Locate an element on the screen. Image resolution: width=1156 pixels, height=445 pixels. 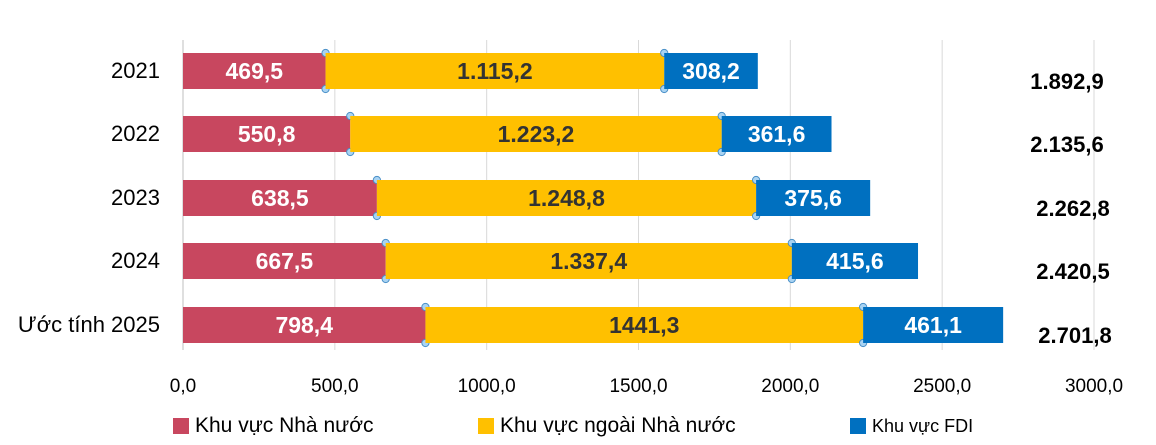
x-tick-label: 0,0 is located at coordinates (183, 386).